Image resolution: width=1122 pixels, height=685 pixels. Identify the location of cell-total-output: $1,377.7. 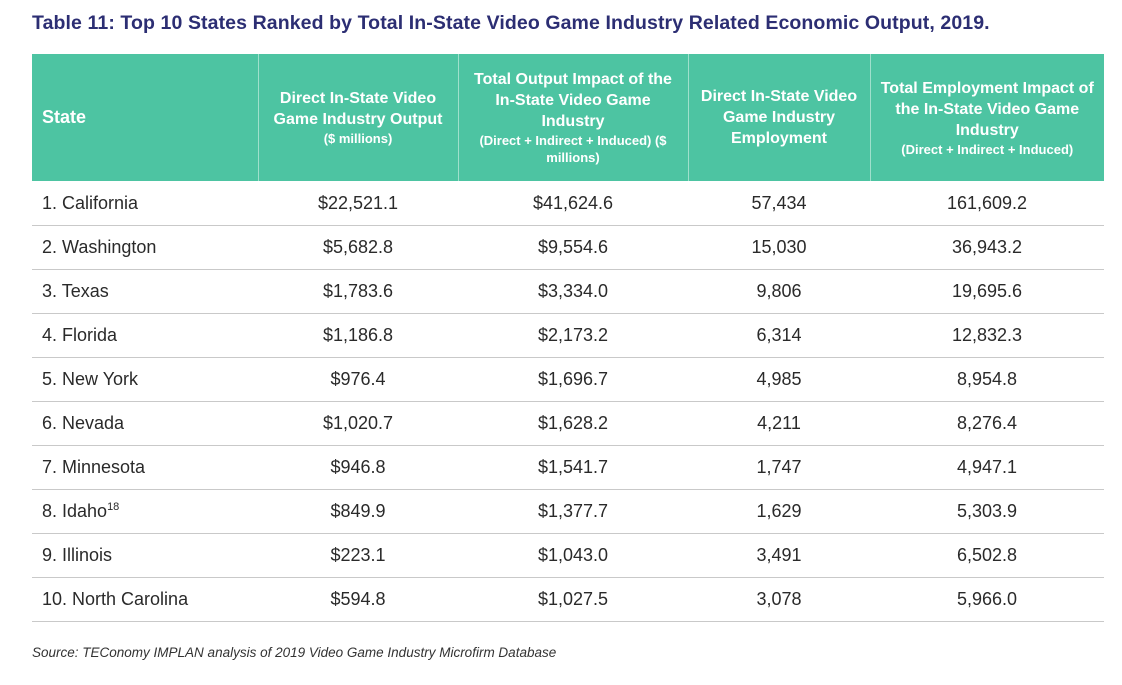
(573, 511).